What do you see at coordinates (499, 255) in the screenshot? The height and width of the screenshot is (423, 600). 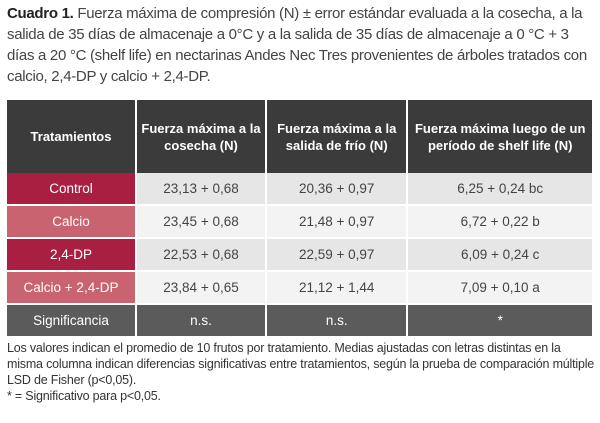 I see `value-cell: 6,09 + 0,24 c` at bounding box center [499, 255].